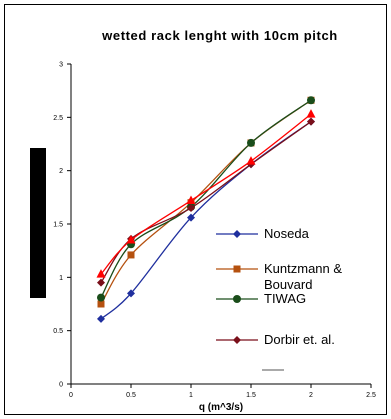  Describe the element at coordinates (251, 395) in the screenshot. I see `x-tick-label: 1.5` at that location.